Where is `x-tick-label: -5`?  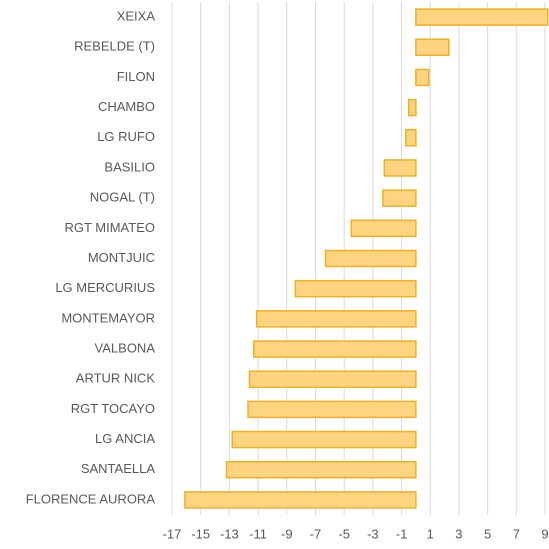 x-tick-label: -5 is located at coordinates (344, 533).